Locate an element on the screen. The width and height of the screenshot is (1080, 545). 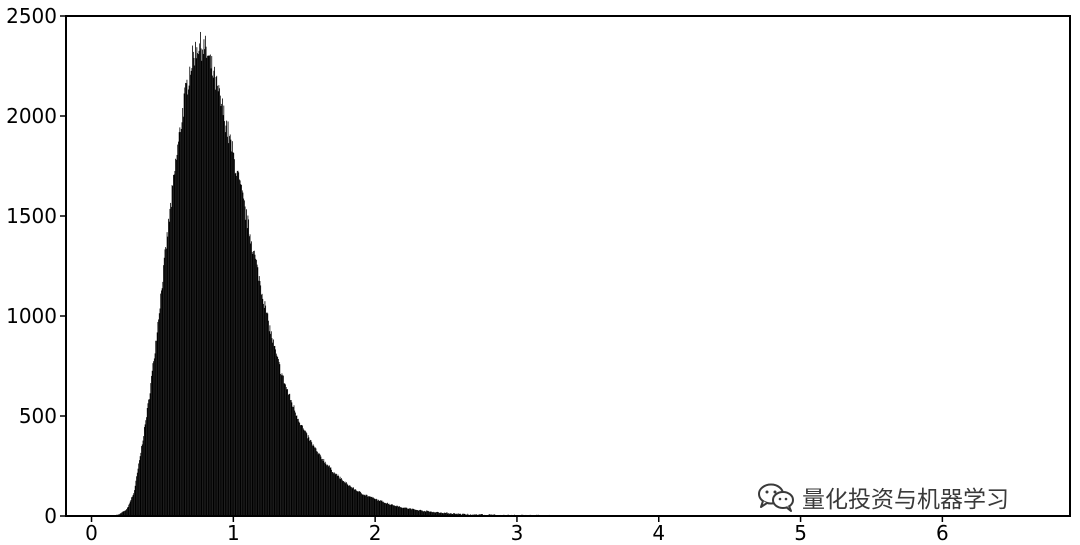
wechat-icon is located at coordinates (776, 497).